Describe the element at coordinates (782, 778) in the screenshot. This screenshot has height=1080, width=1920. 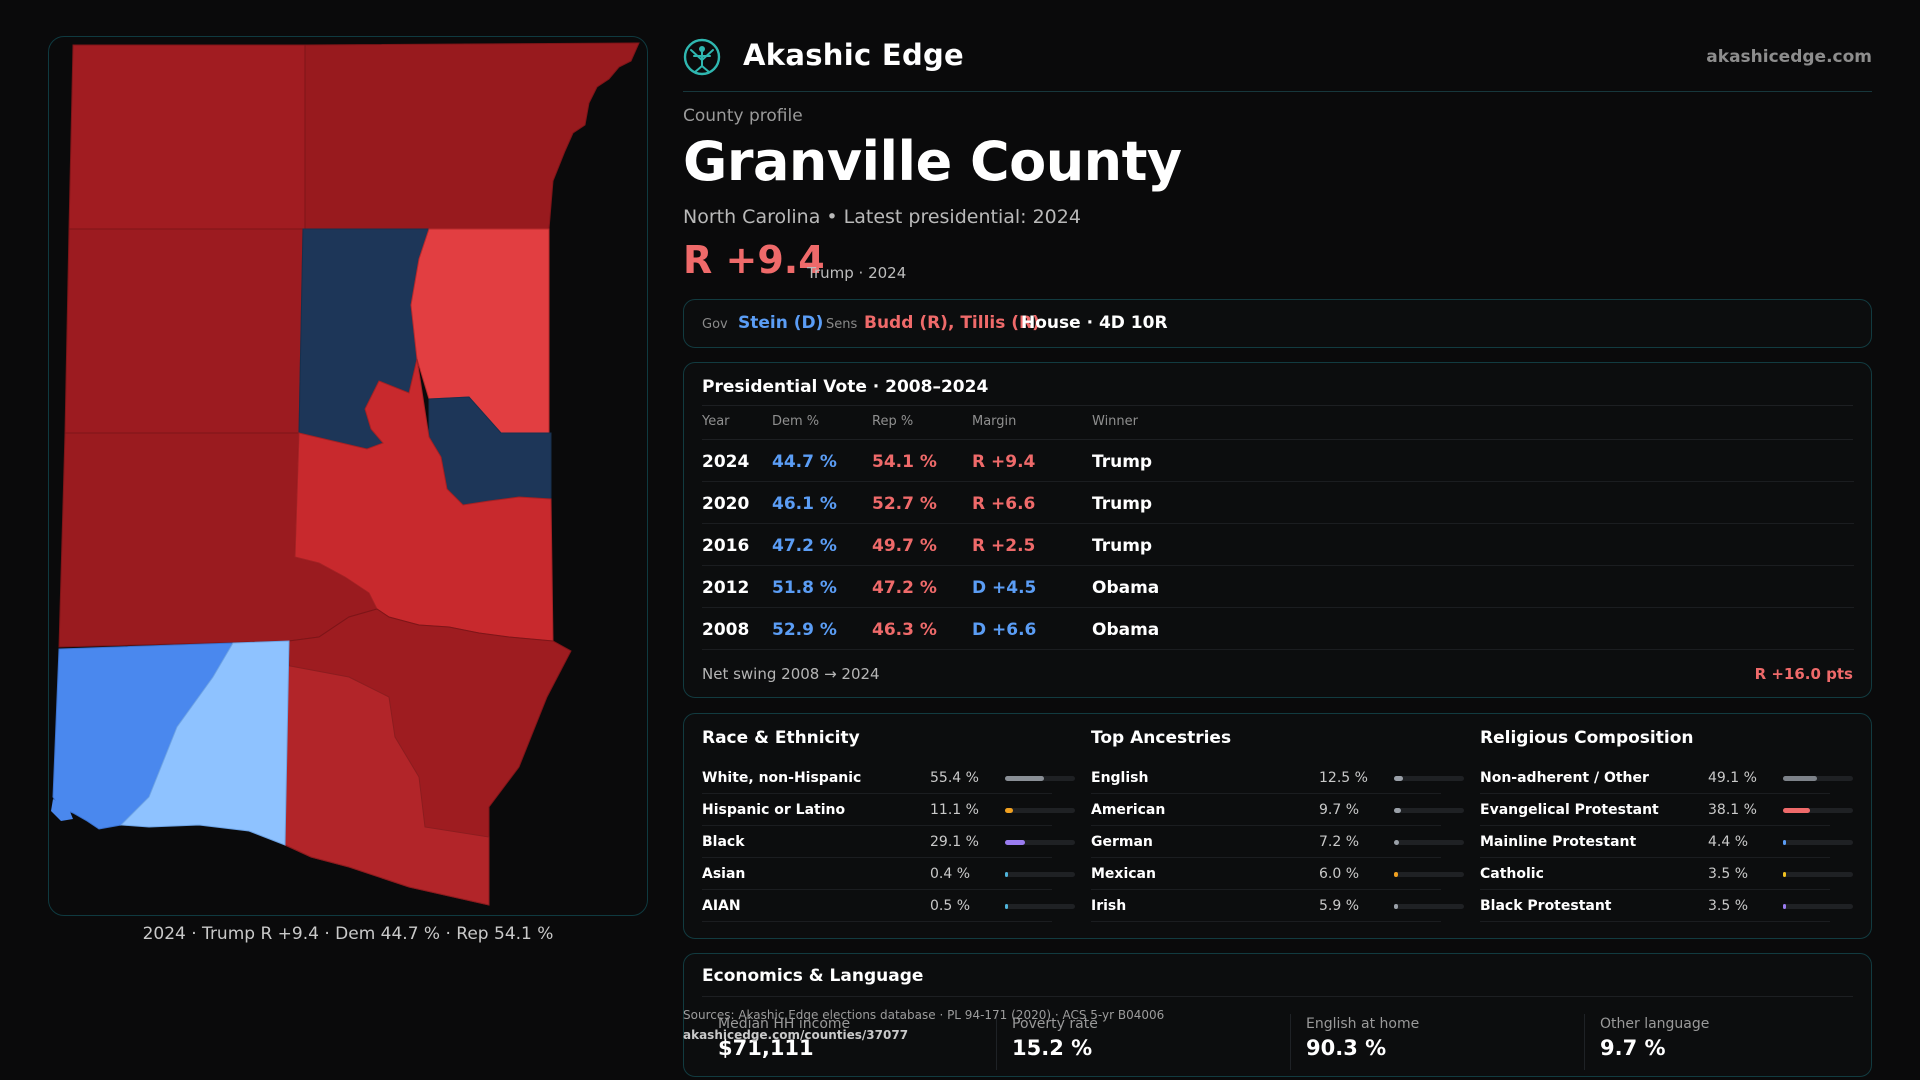
I see `item-label: White, non-Hispanic` at that location.